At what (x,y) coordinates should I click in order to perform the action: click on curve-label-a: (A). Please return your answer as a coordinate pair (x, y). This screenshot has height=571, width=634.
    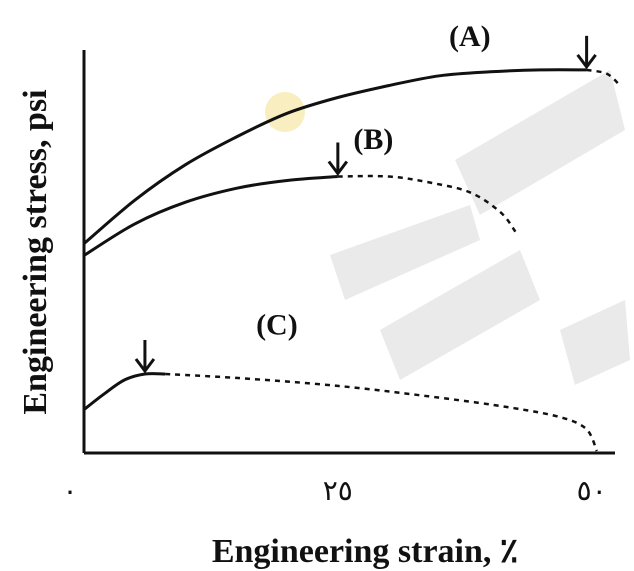
    Looking at the image, I should click on (470, 36).